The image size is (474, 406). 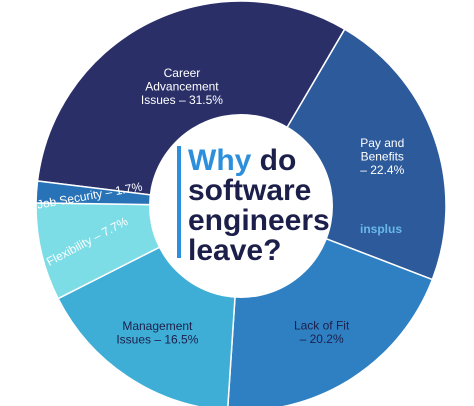 I want to click on slice-label-0: Career Advancement Issues – 31.5%, so click(x=182, y=86).